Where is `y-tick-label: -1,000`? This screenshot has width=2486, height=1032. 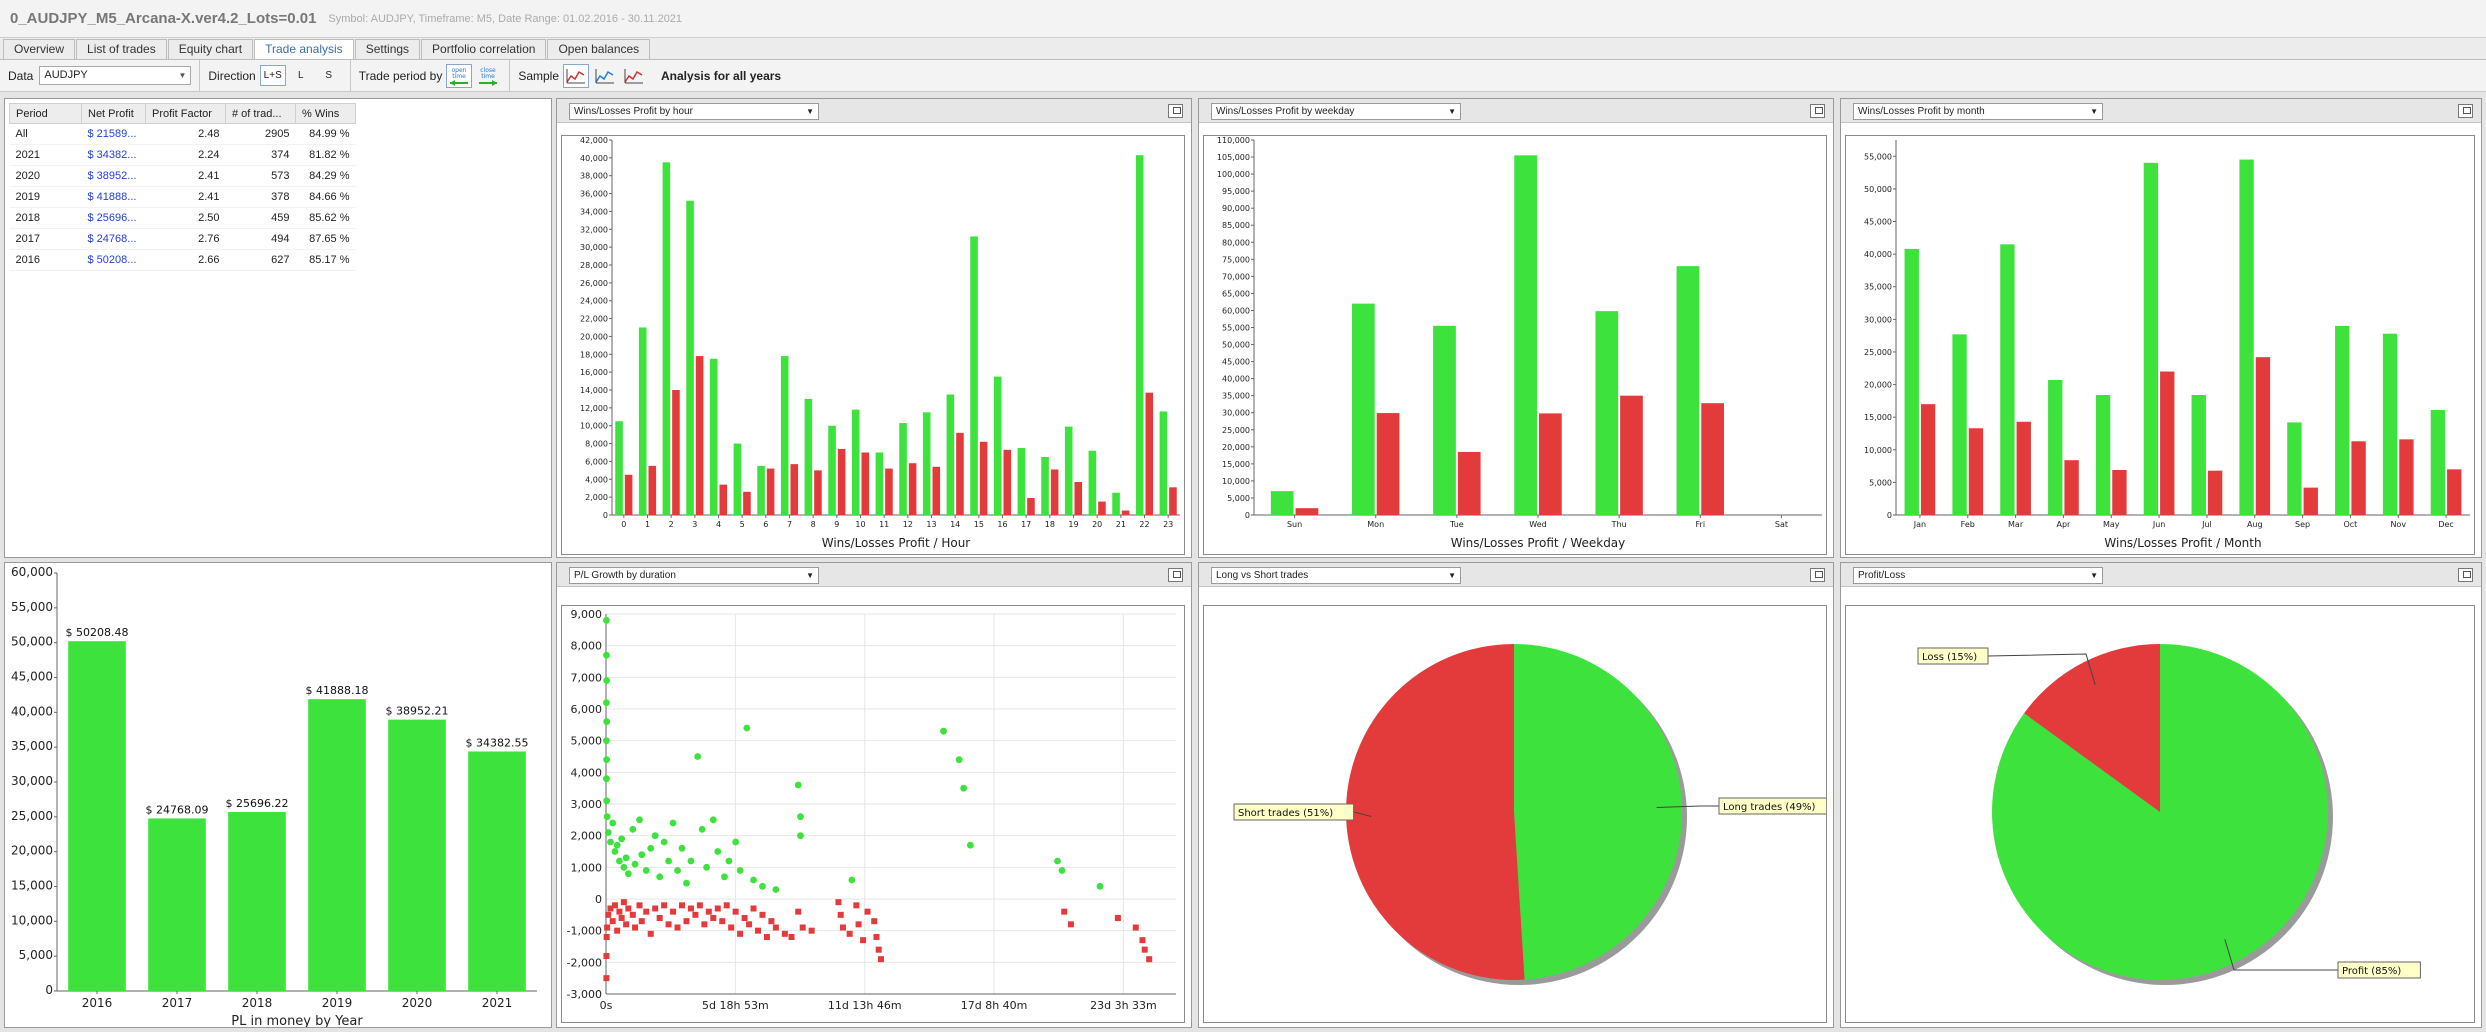 y-tick-label: -1,000 is located at coordinates (584, 931).